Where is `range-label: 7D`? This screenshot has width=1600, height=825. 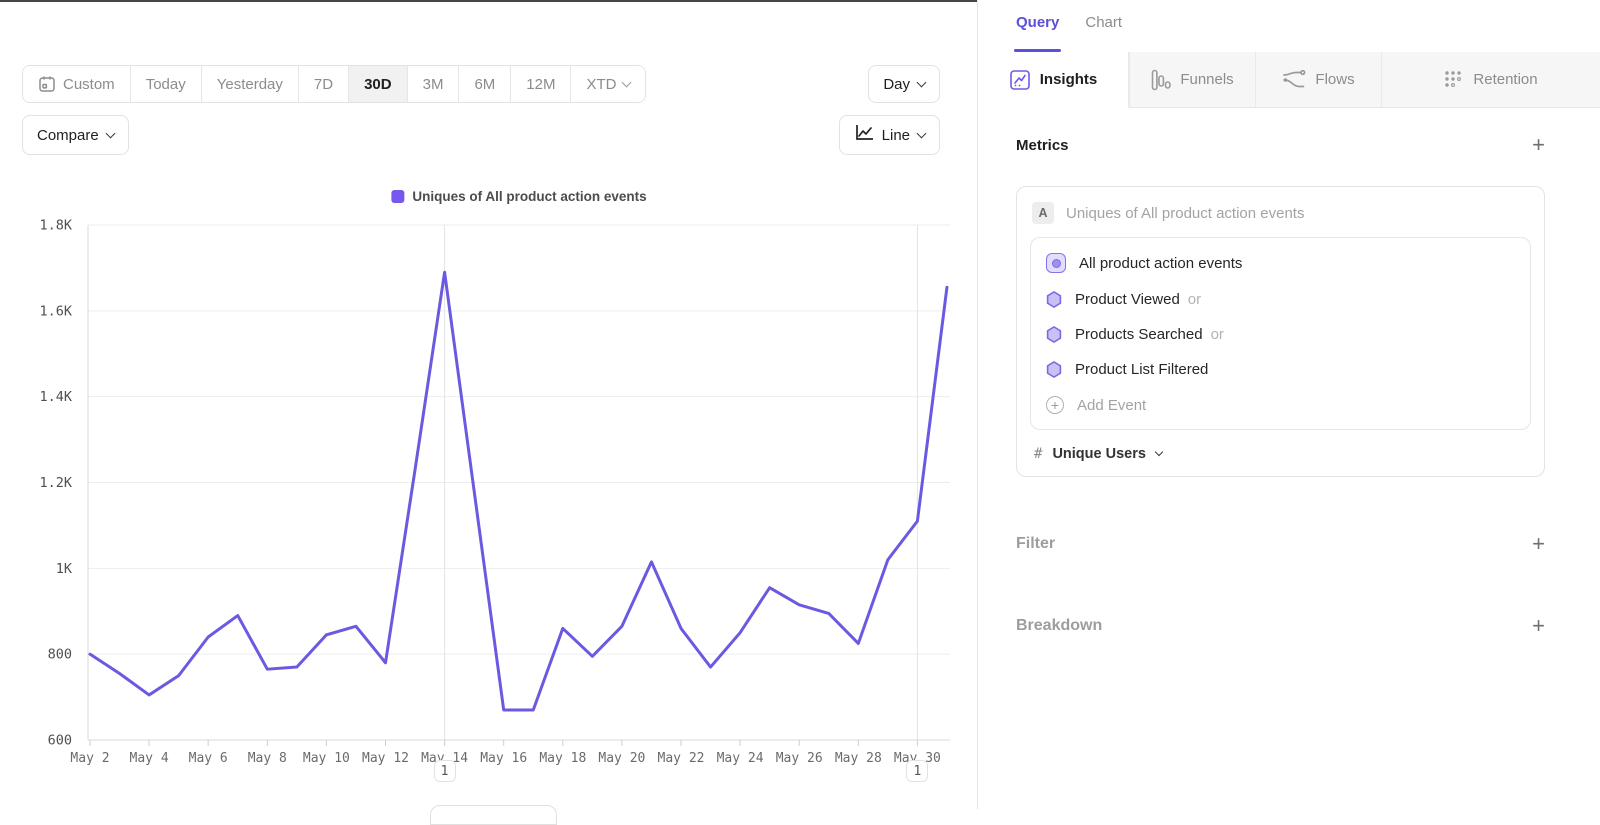
range-label: 7D is located at coordinates (323, 84).